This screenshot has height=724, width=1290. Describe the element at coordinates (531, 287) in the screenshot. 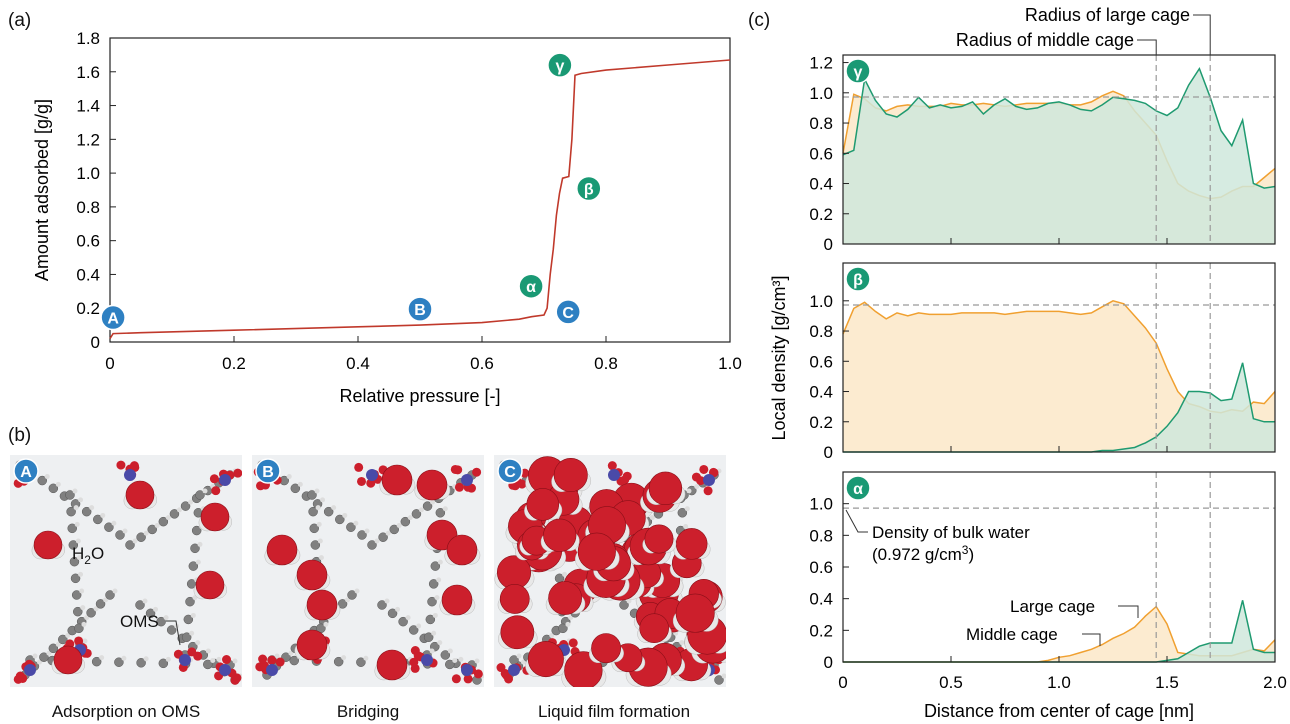

I see `marker-label-α: α` at that location.